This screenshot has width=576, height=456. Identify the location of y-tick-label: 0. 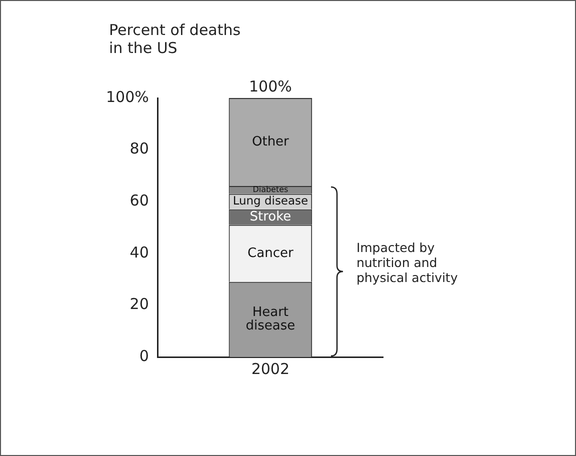
(144, 355).